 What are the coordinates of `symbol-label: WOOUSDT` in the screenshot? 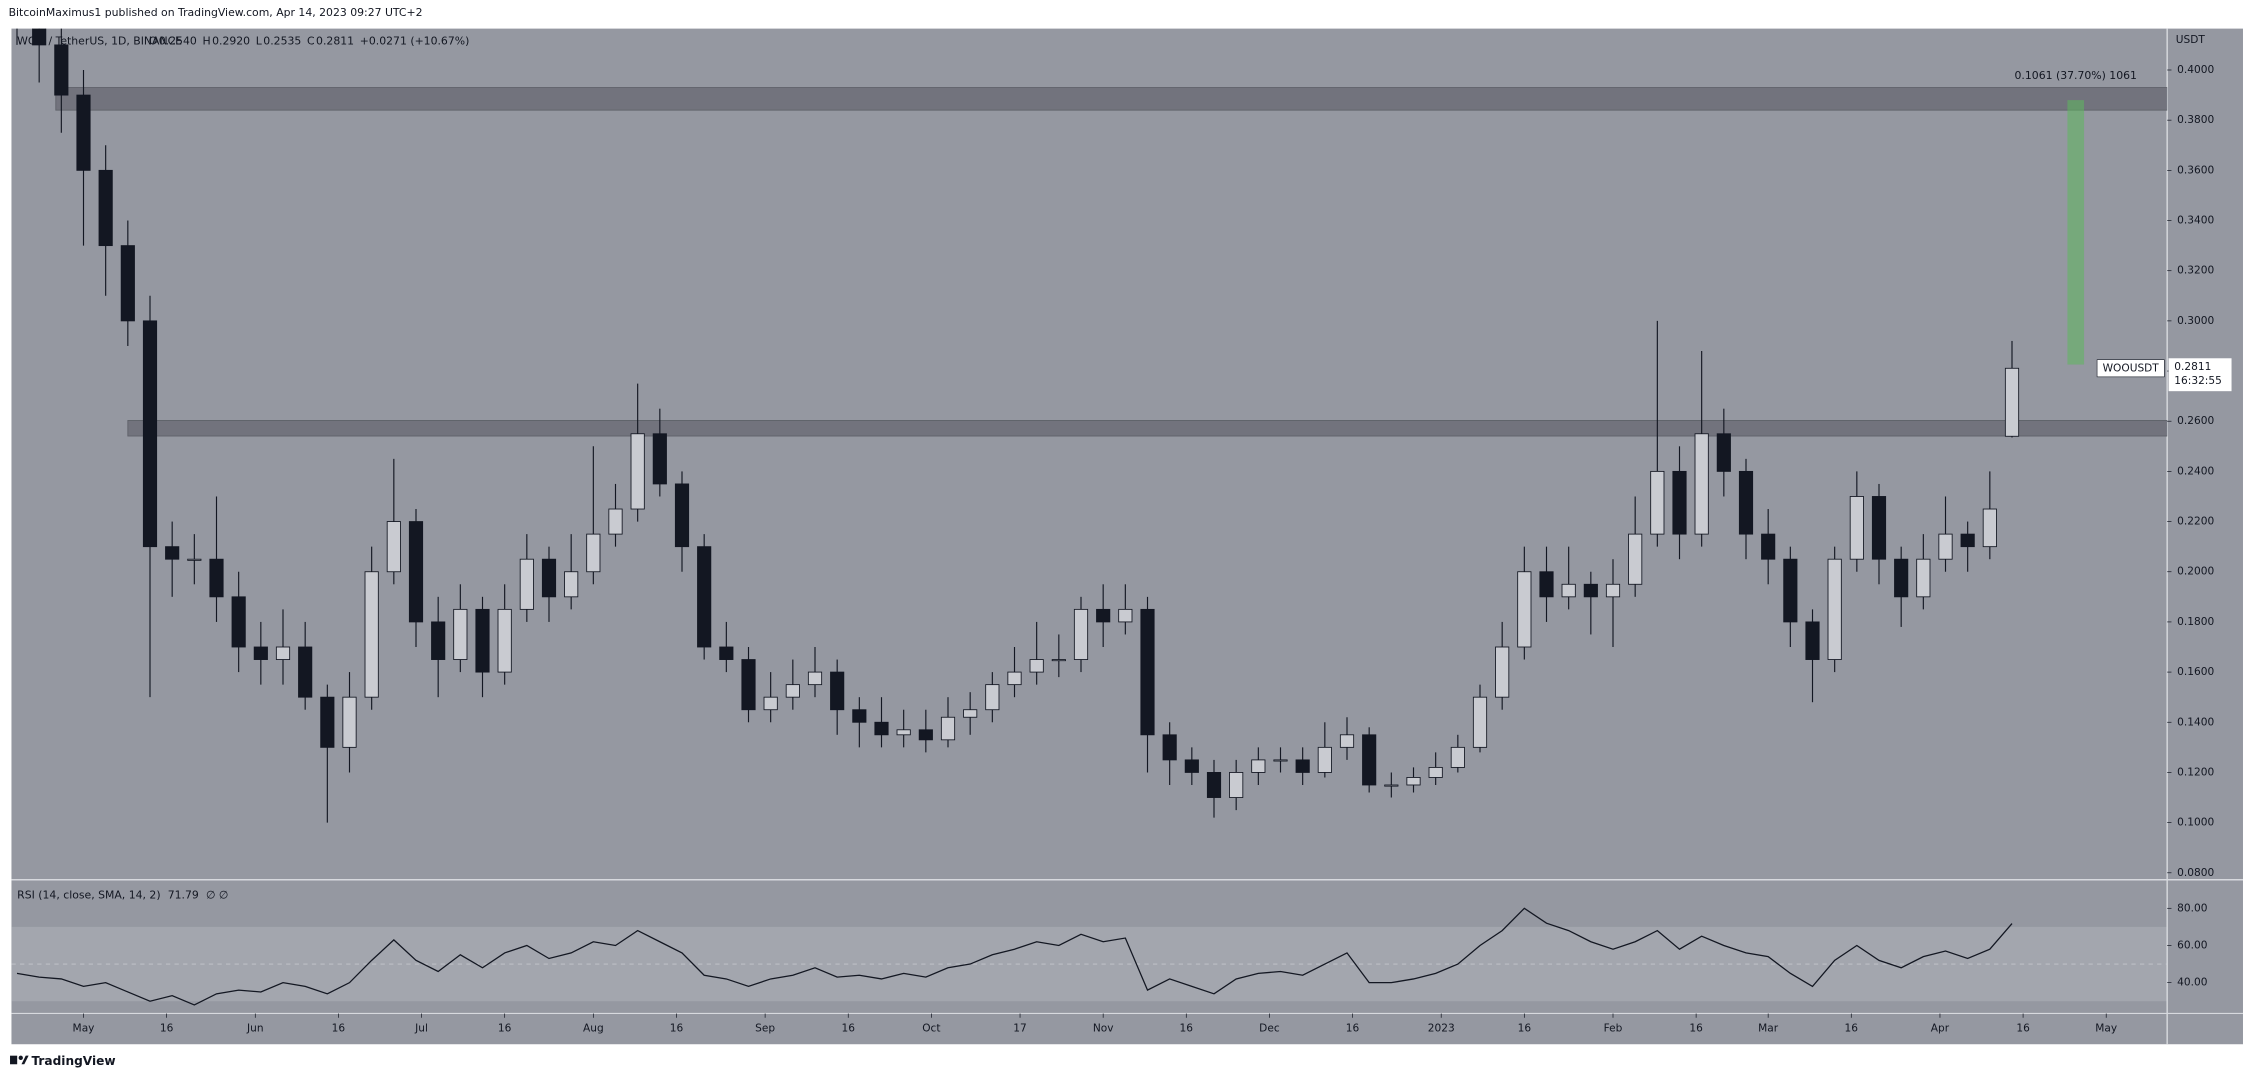 It's located at (2131, 368).